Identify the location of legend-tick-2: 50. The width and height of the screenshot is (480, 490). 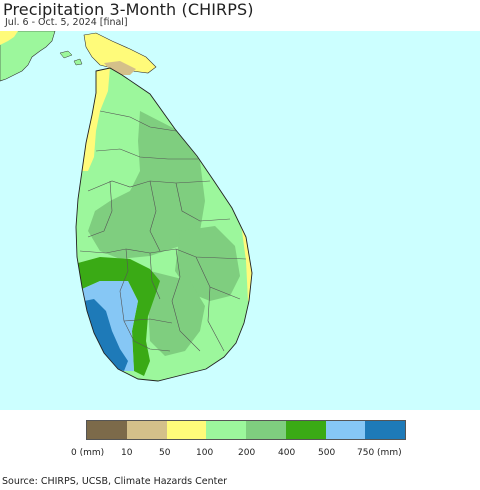
(165, 453).